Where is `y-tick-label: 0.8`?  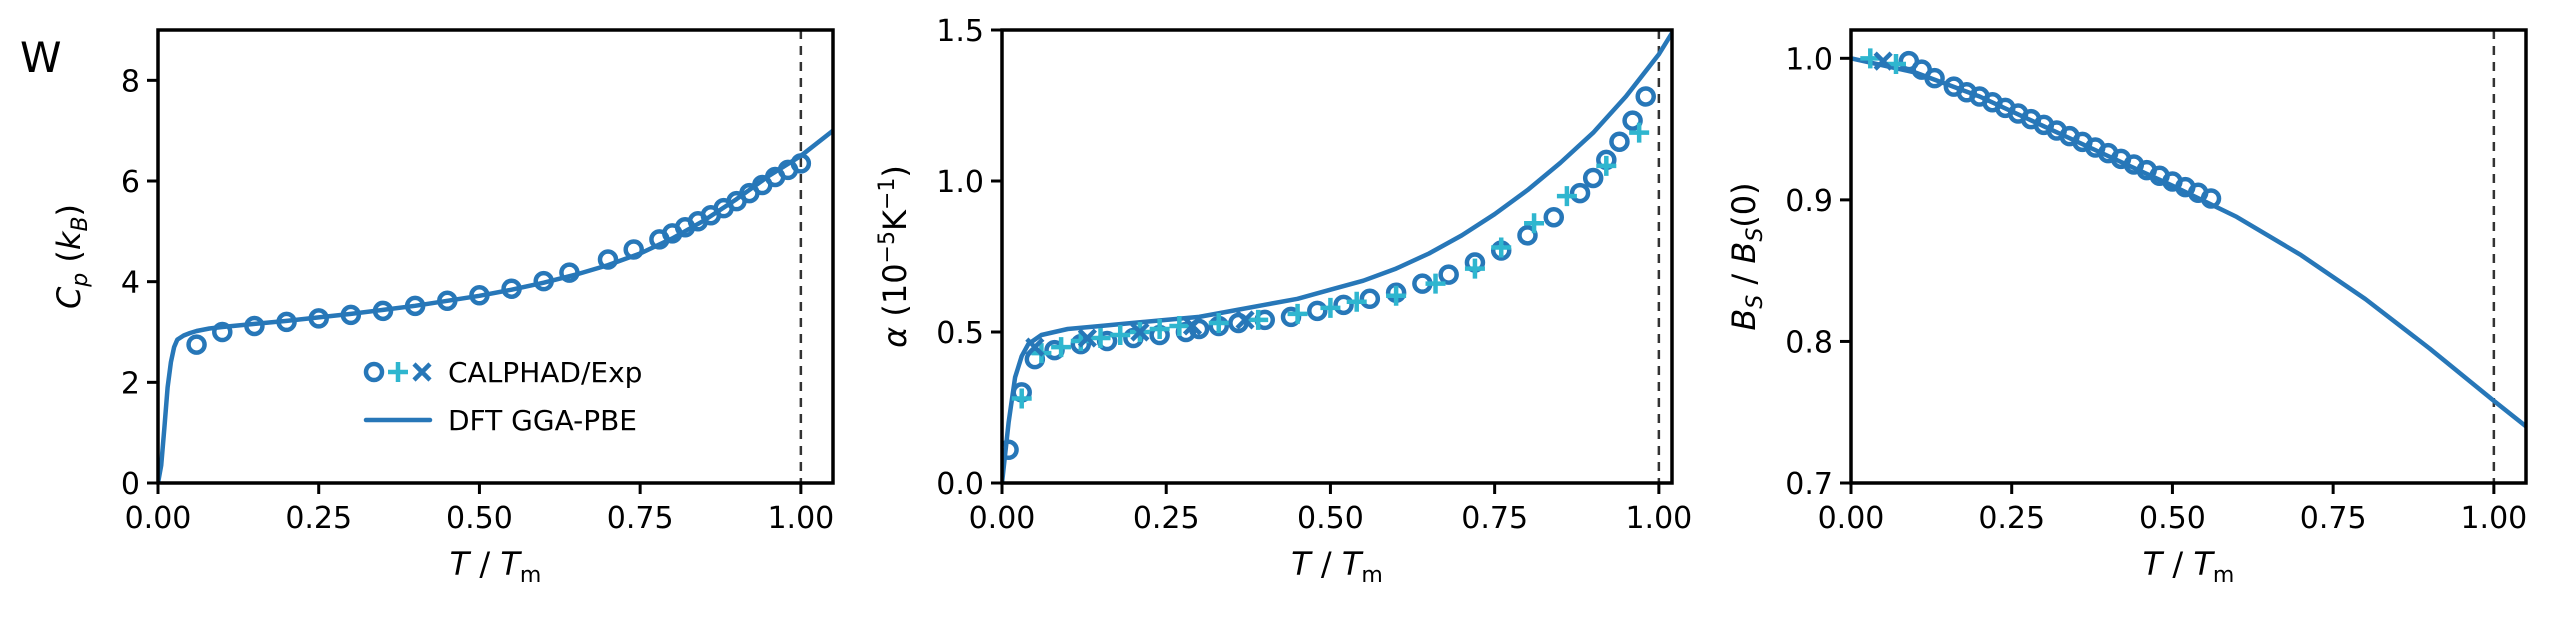 y-tick-label: 0.8 is located at coordinates (1809, 342).